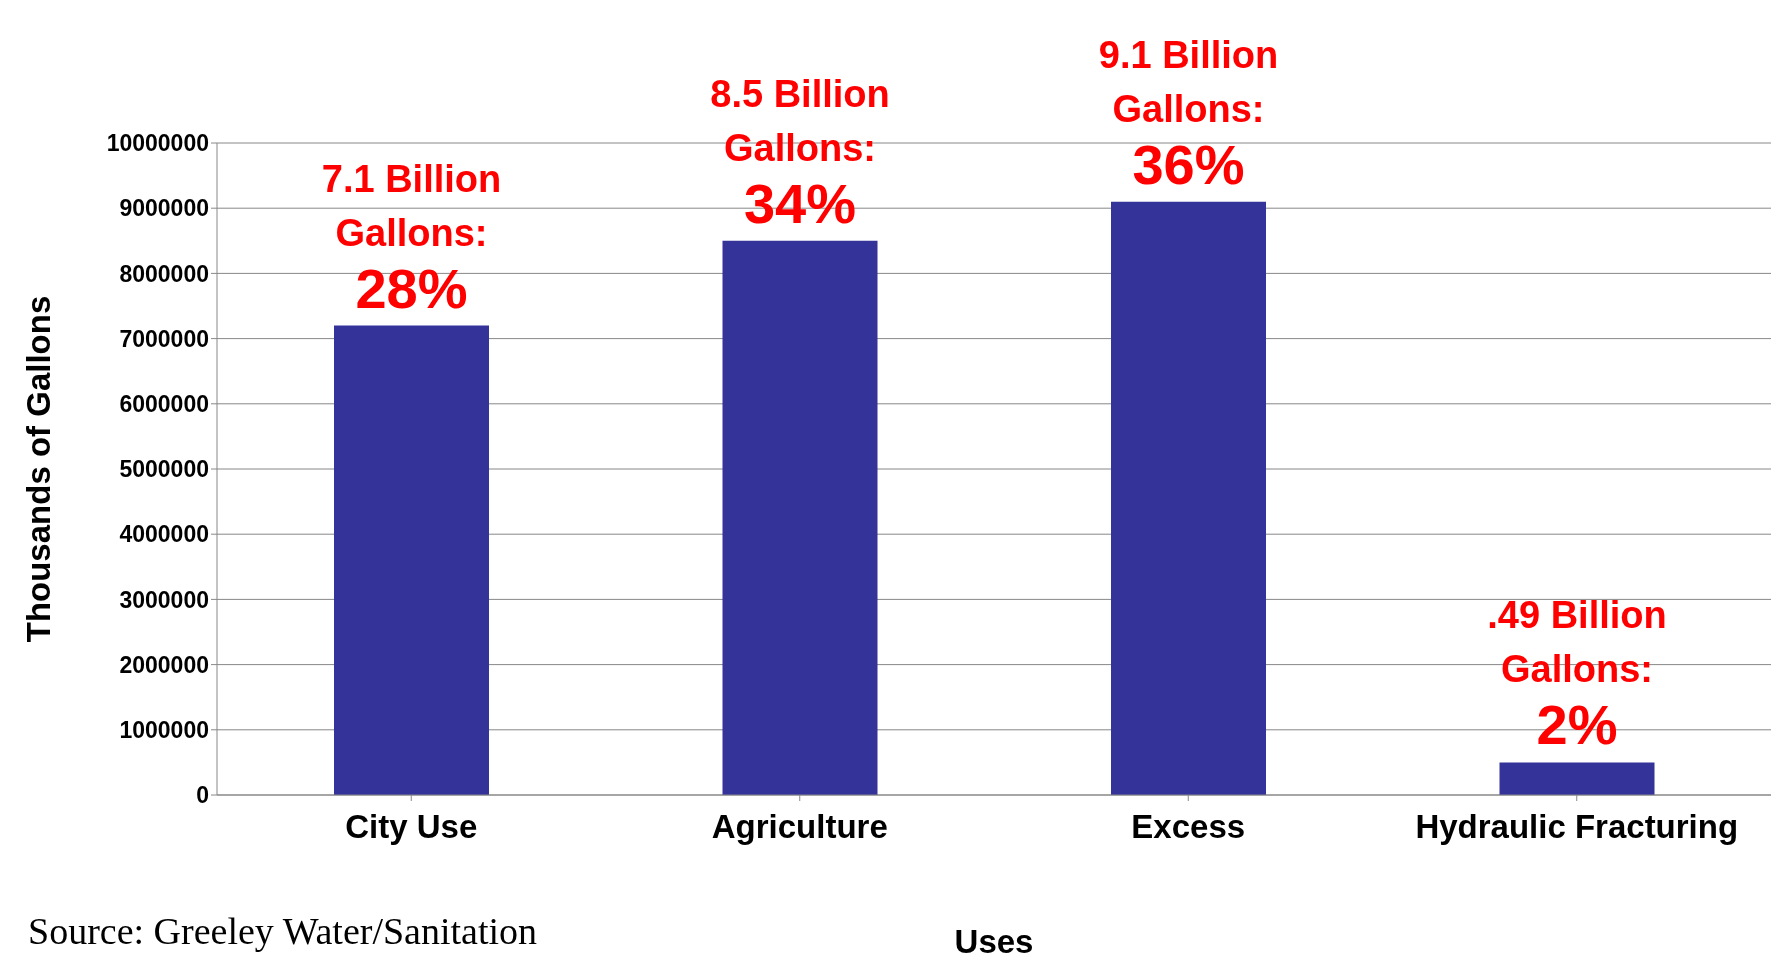 This screenshot has width=1779, height=959. I want to click on y-tick-label: 8000000, so click(164, 273).